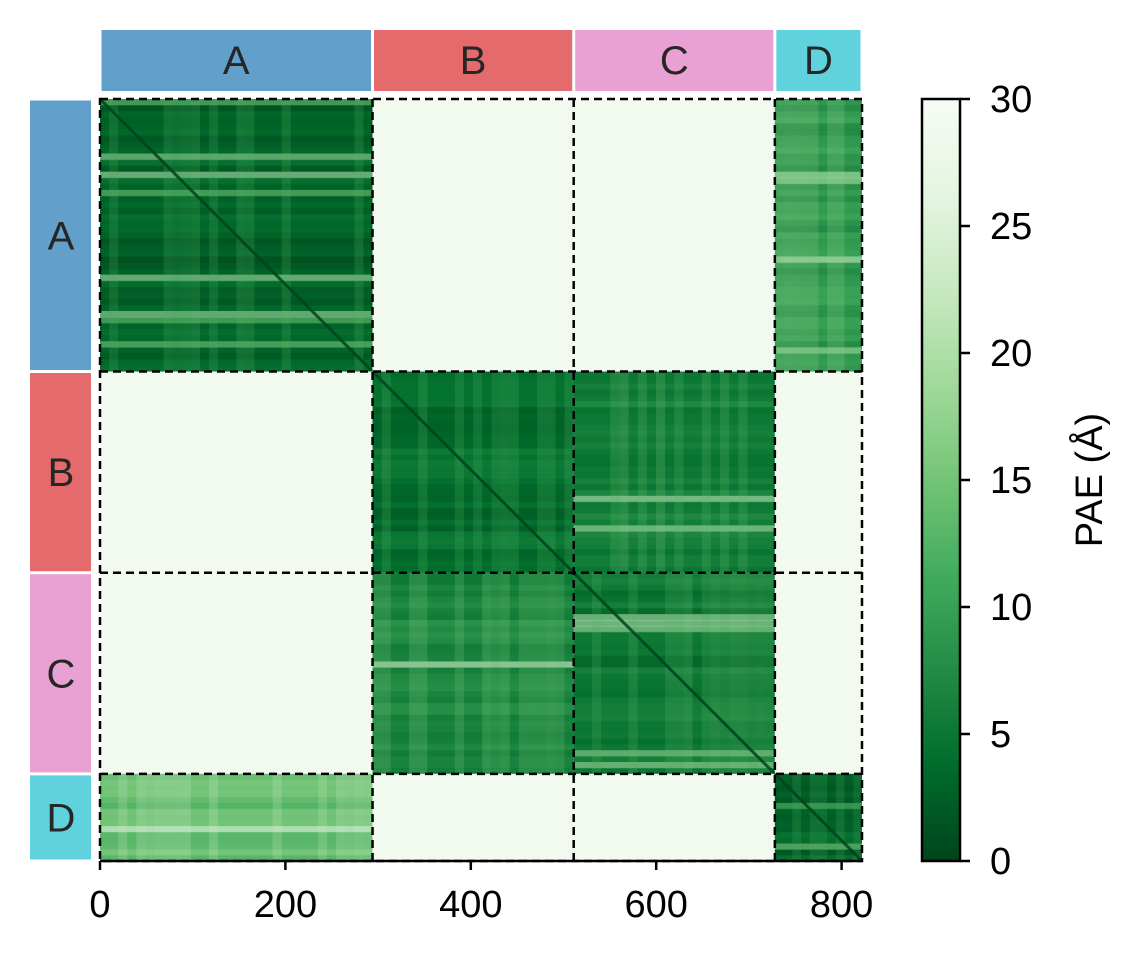 The width and height of the screenshot is (1146, 967). I want to click on top-chain-bars: A B C D, so click(481, 60).